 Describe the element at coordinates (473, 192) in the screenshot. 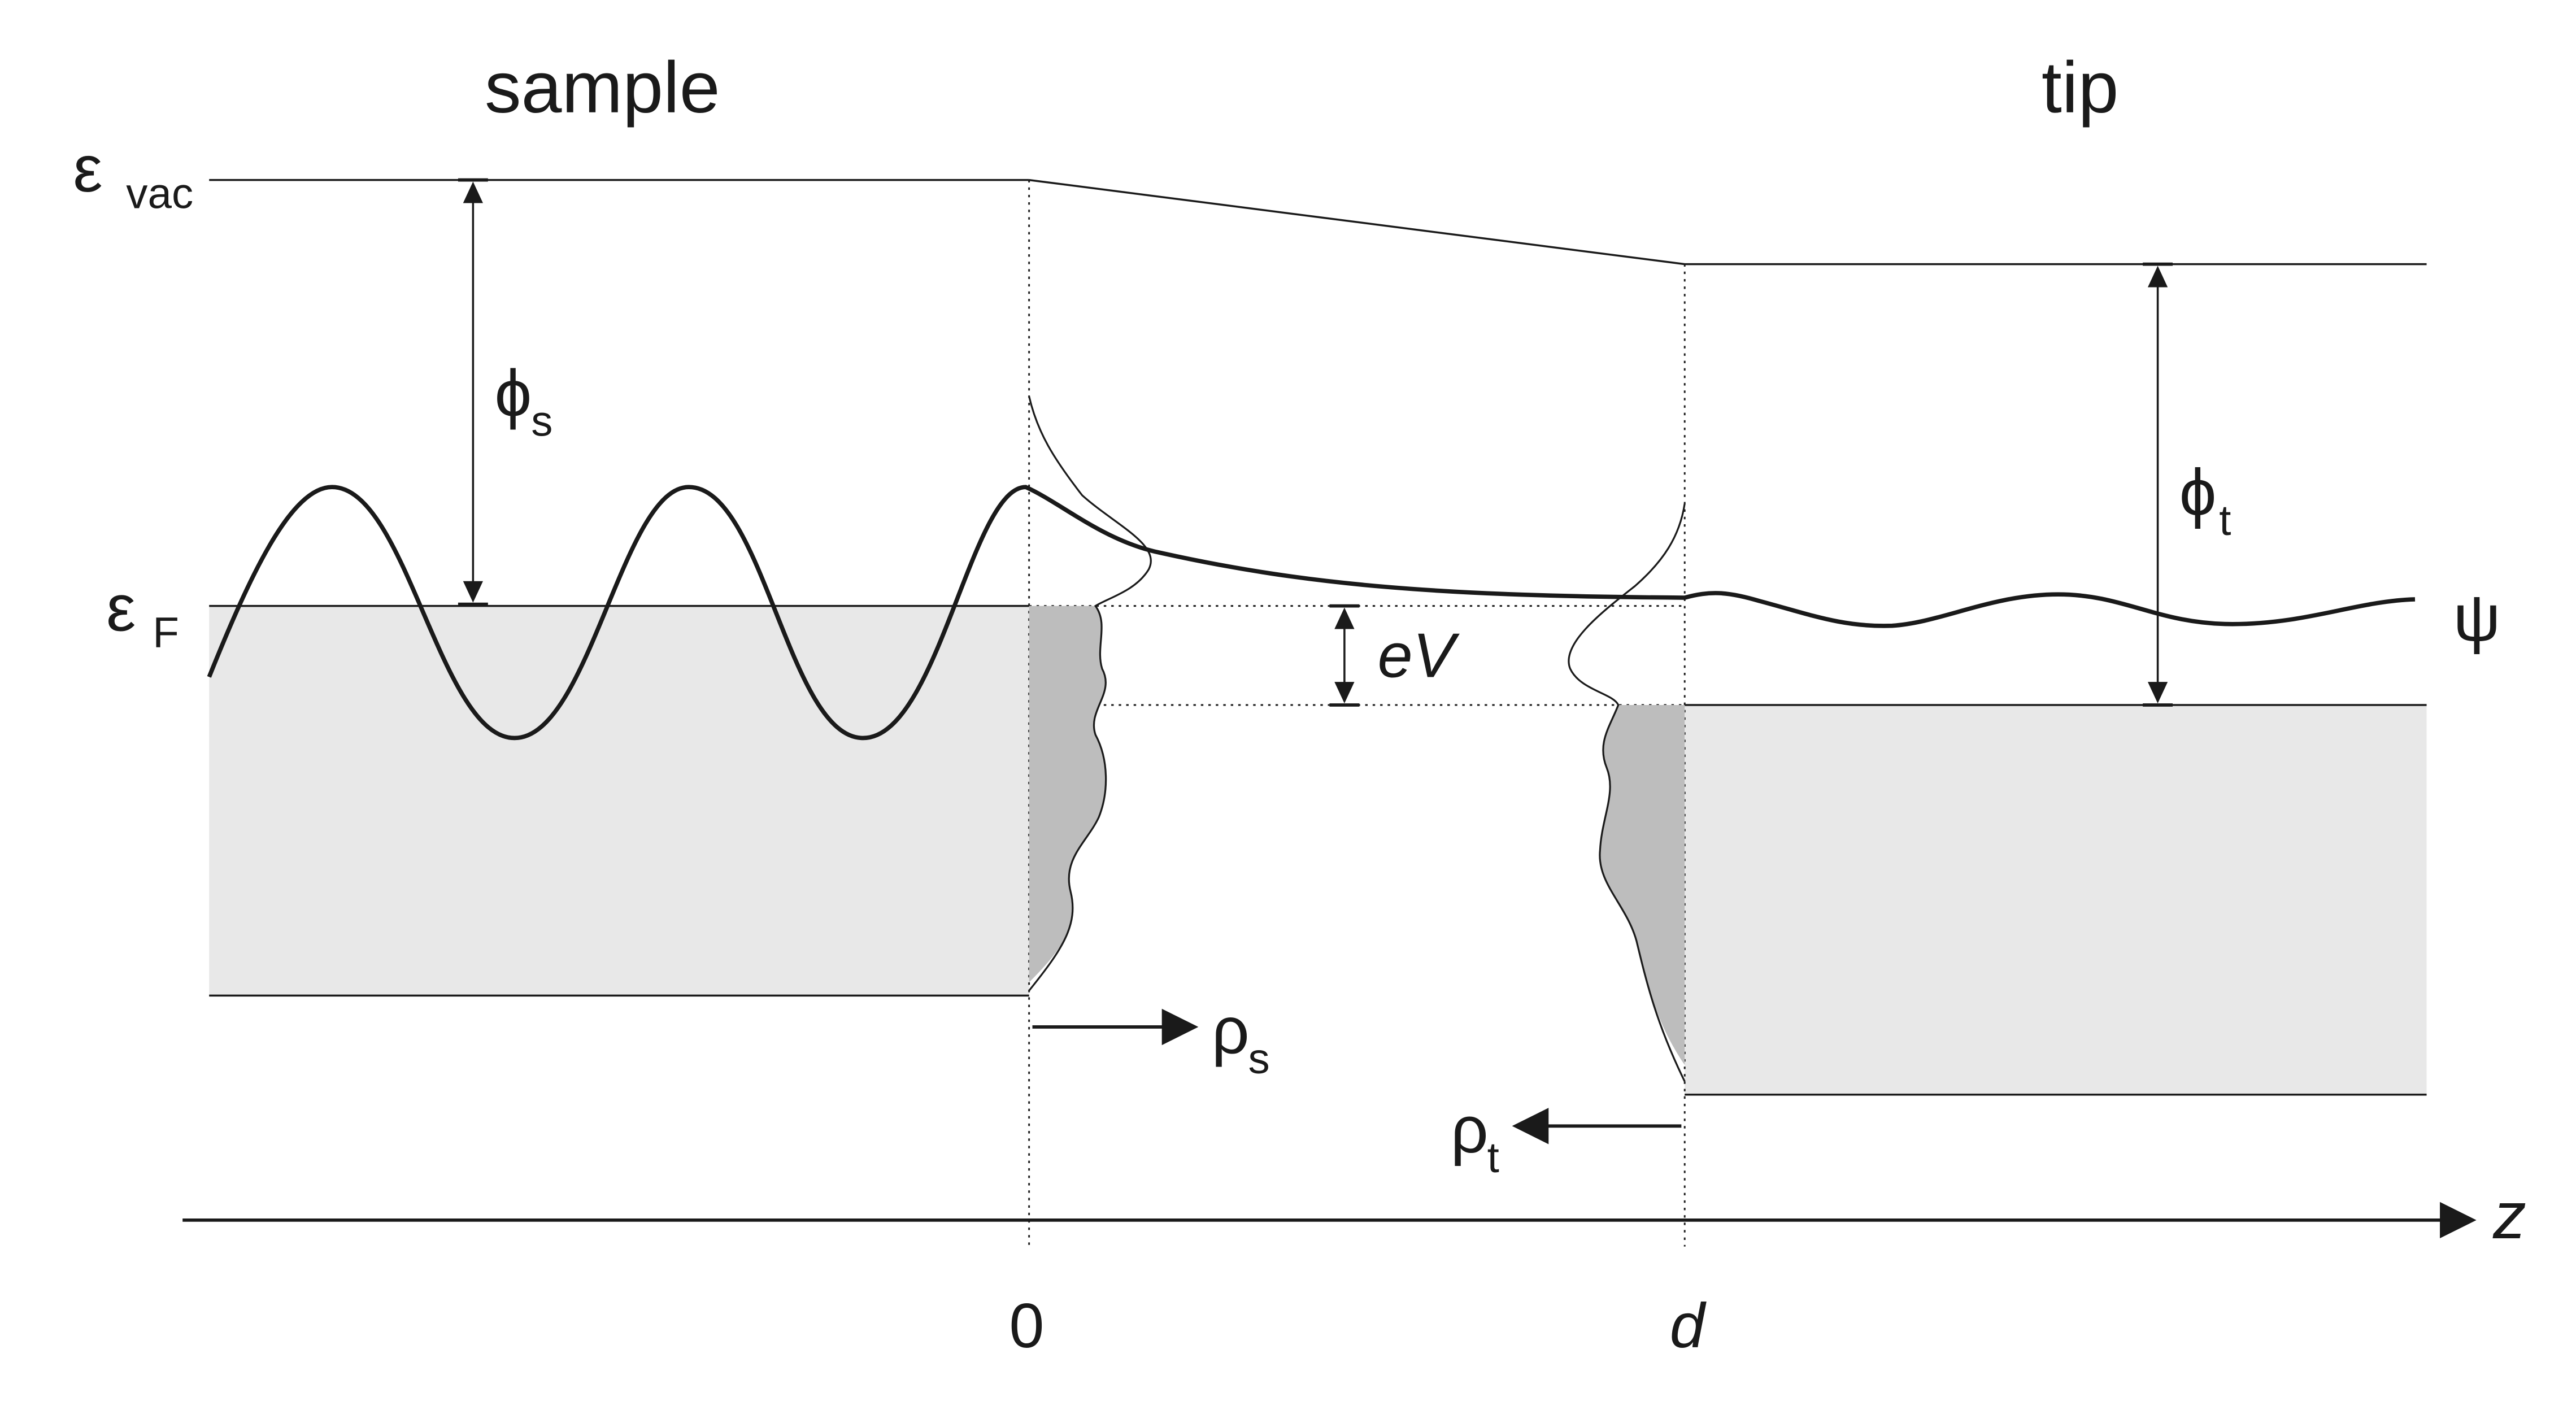

I see `phi-s-arrow-up` at that location.